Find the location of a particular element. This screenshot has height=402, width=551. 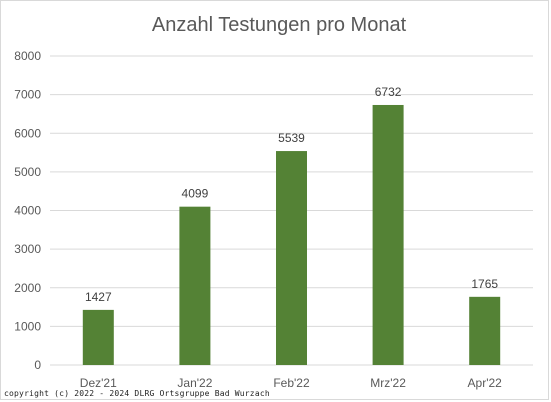

y-tick-label: 2000 is located at coordinates (27, 288).